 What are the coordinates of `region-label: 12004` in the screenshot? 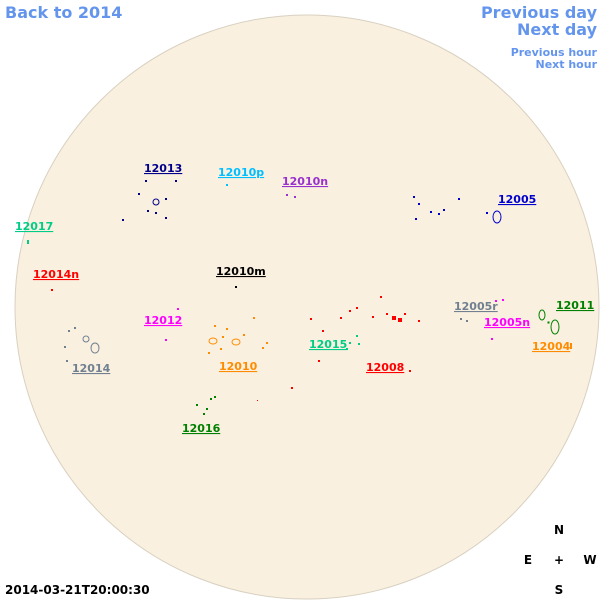 It's located at (551, 346).